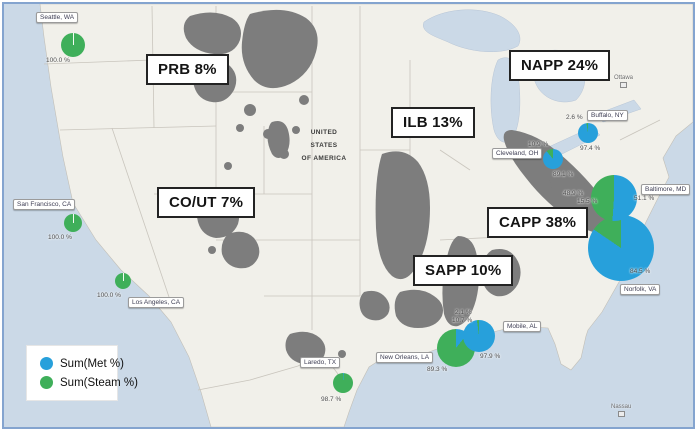 The height and width of the screenshot is (431, 697). I want to click on city-annotation-laredo: Laredo, TX, so click(320, 362).